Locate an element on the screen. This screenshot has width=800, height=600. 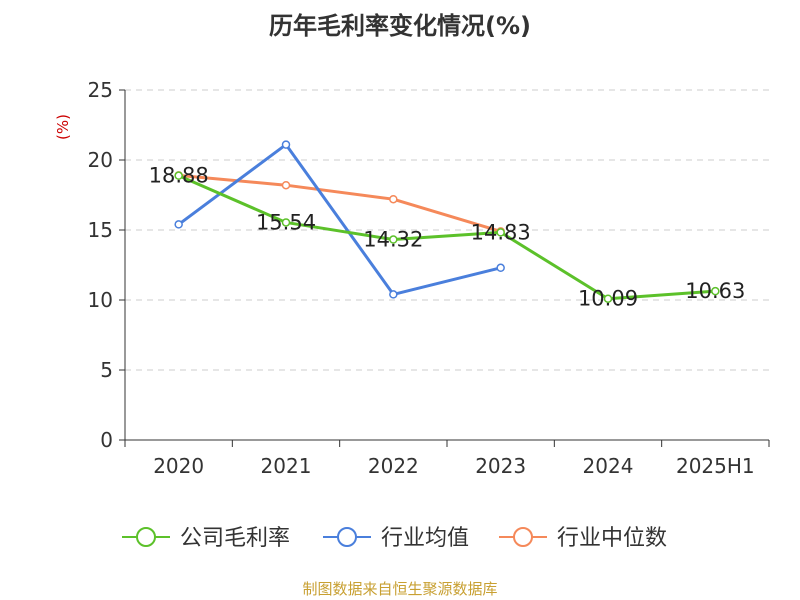
legend-label: 公司毛利率 is located at coordinates (235, 538).